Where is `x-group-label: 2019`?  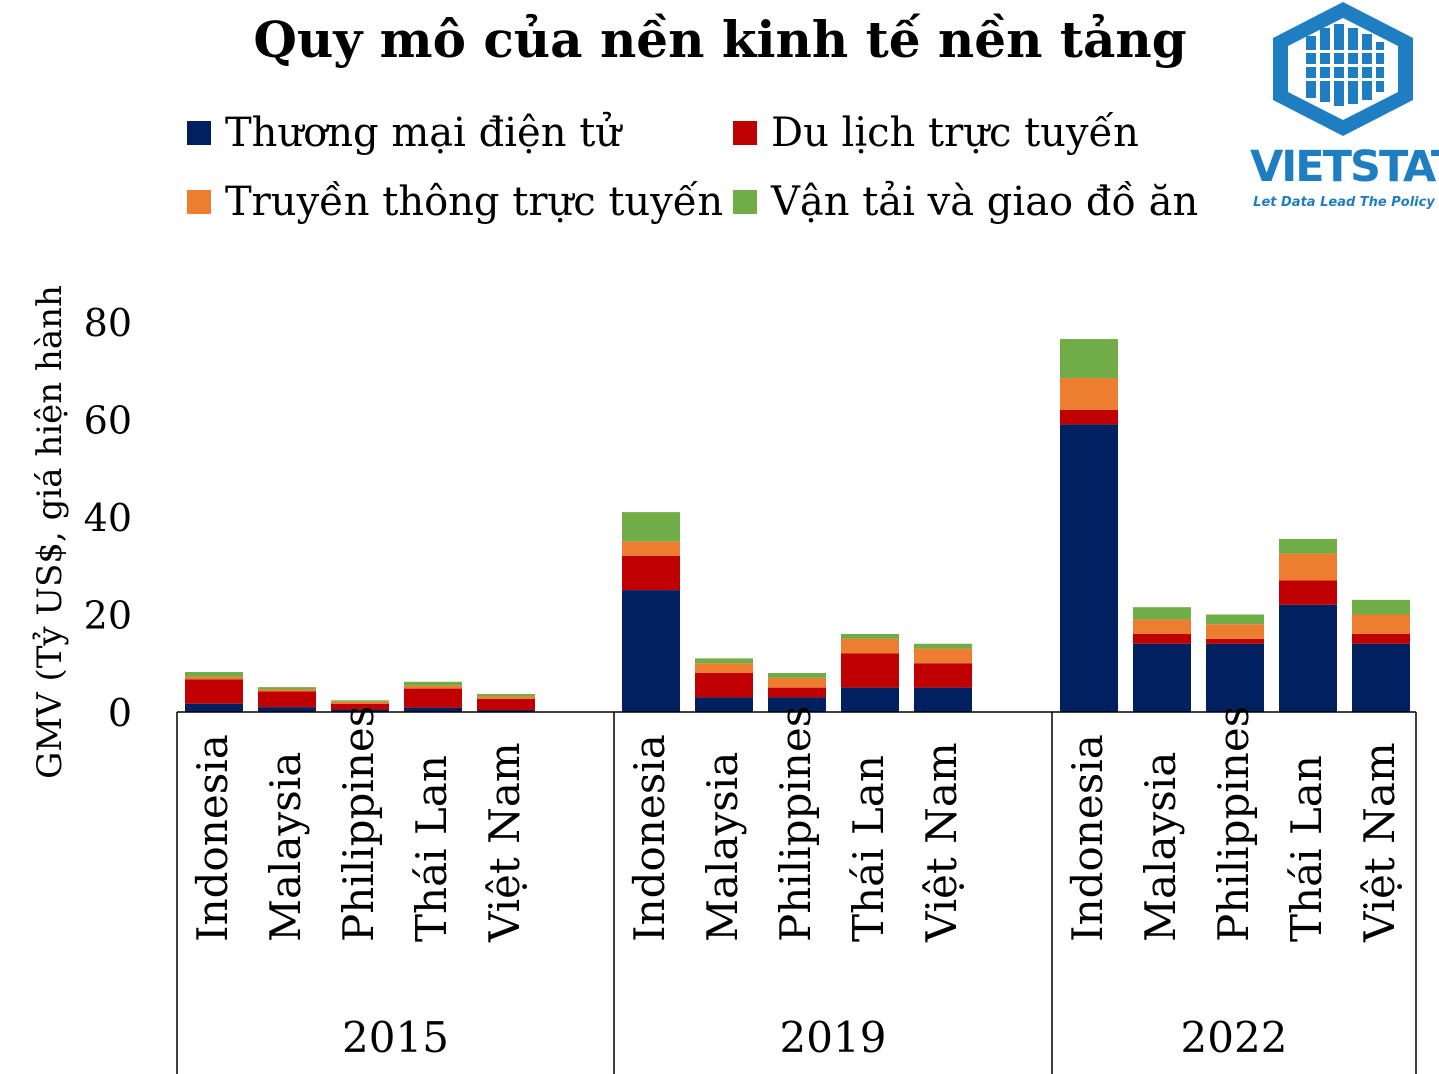 x-group-label: 2019 is located at coordinates (833, 1037).